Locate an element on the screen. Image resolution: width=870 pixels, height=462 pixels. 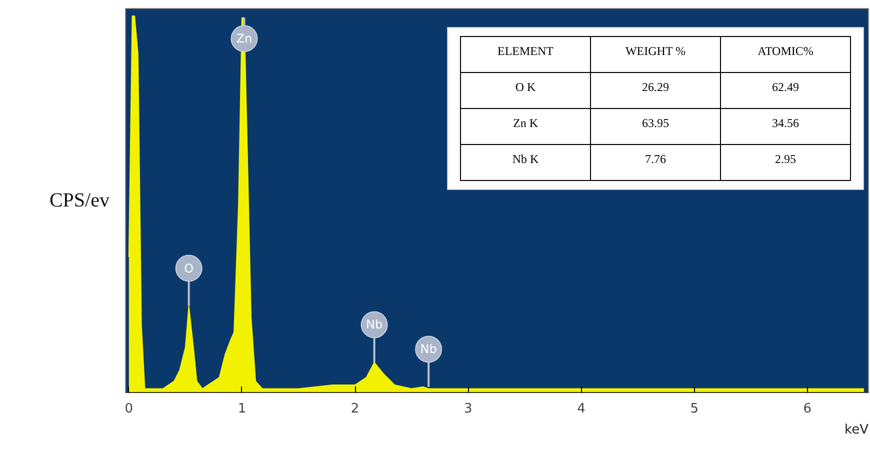
annotation: 63.95 is located at coordinates (655, 126).